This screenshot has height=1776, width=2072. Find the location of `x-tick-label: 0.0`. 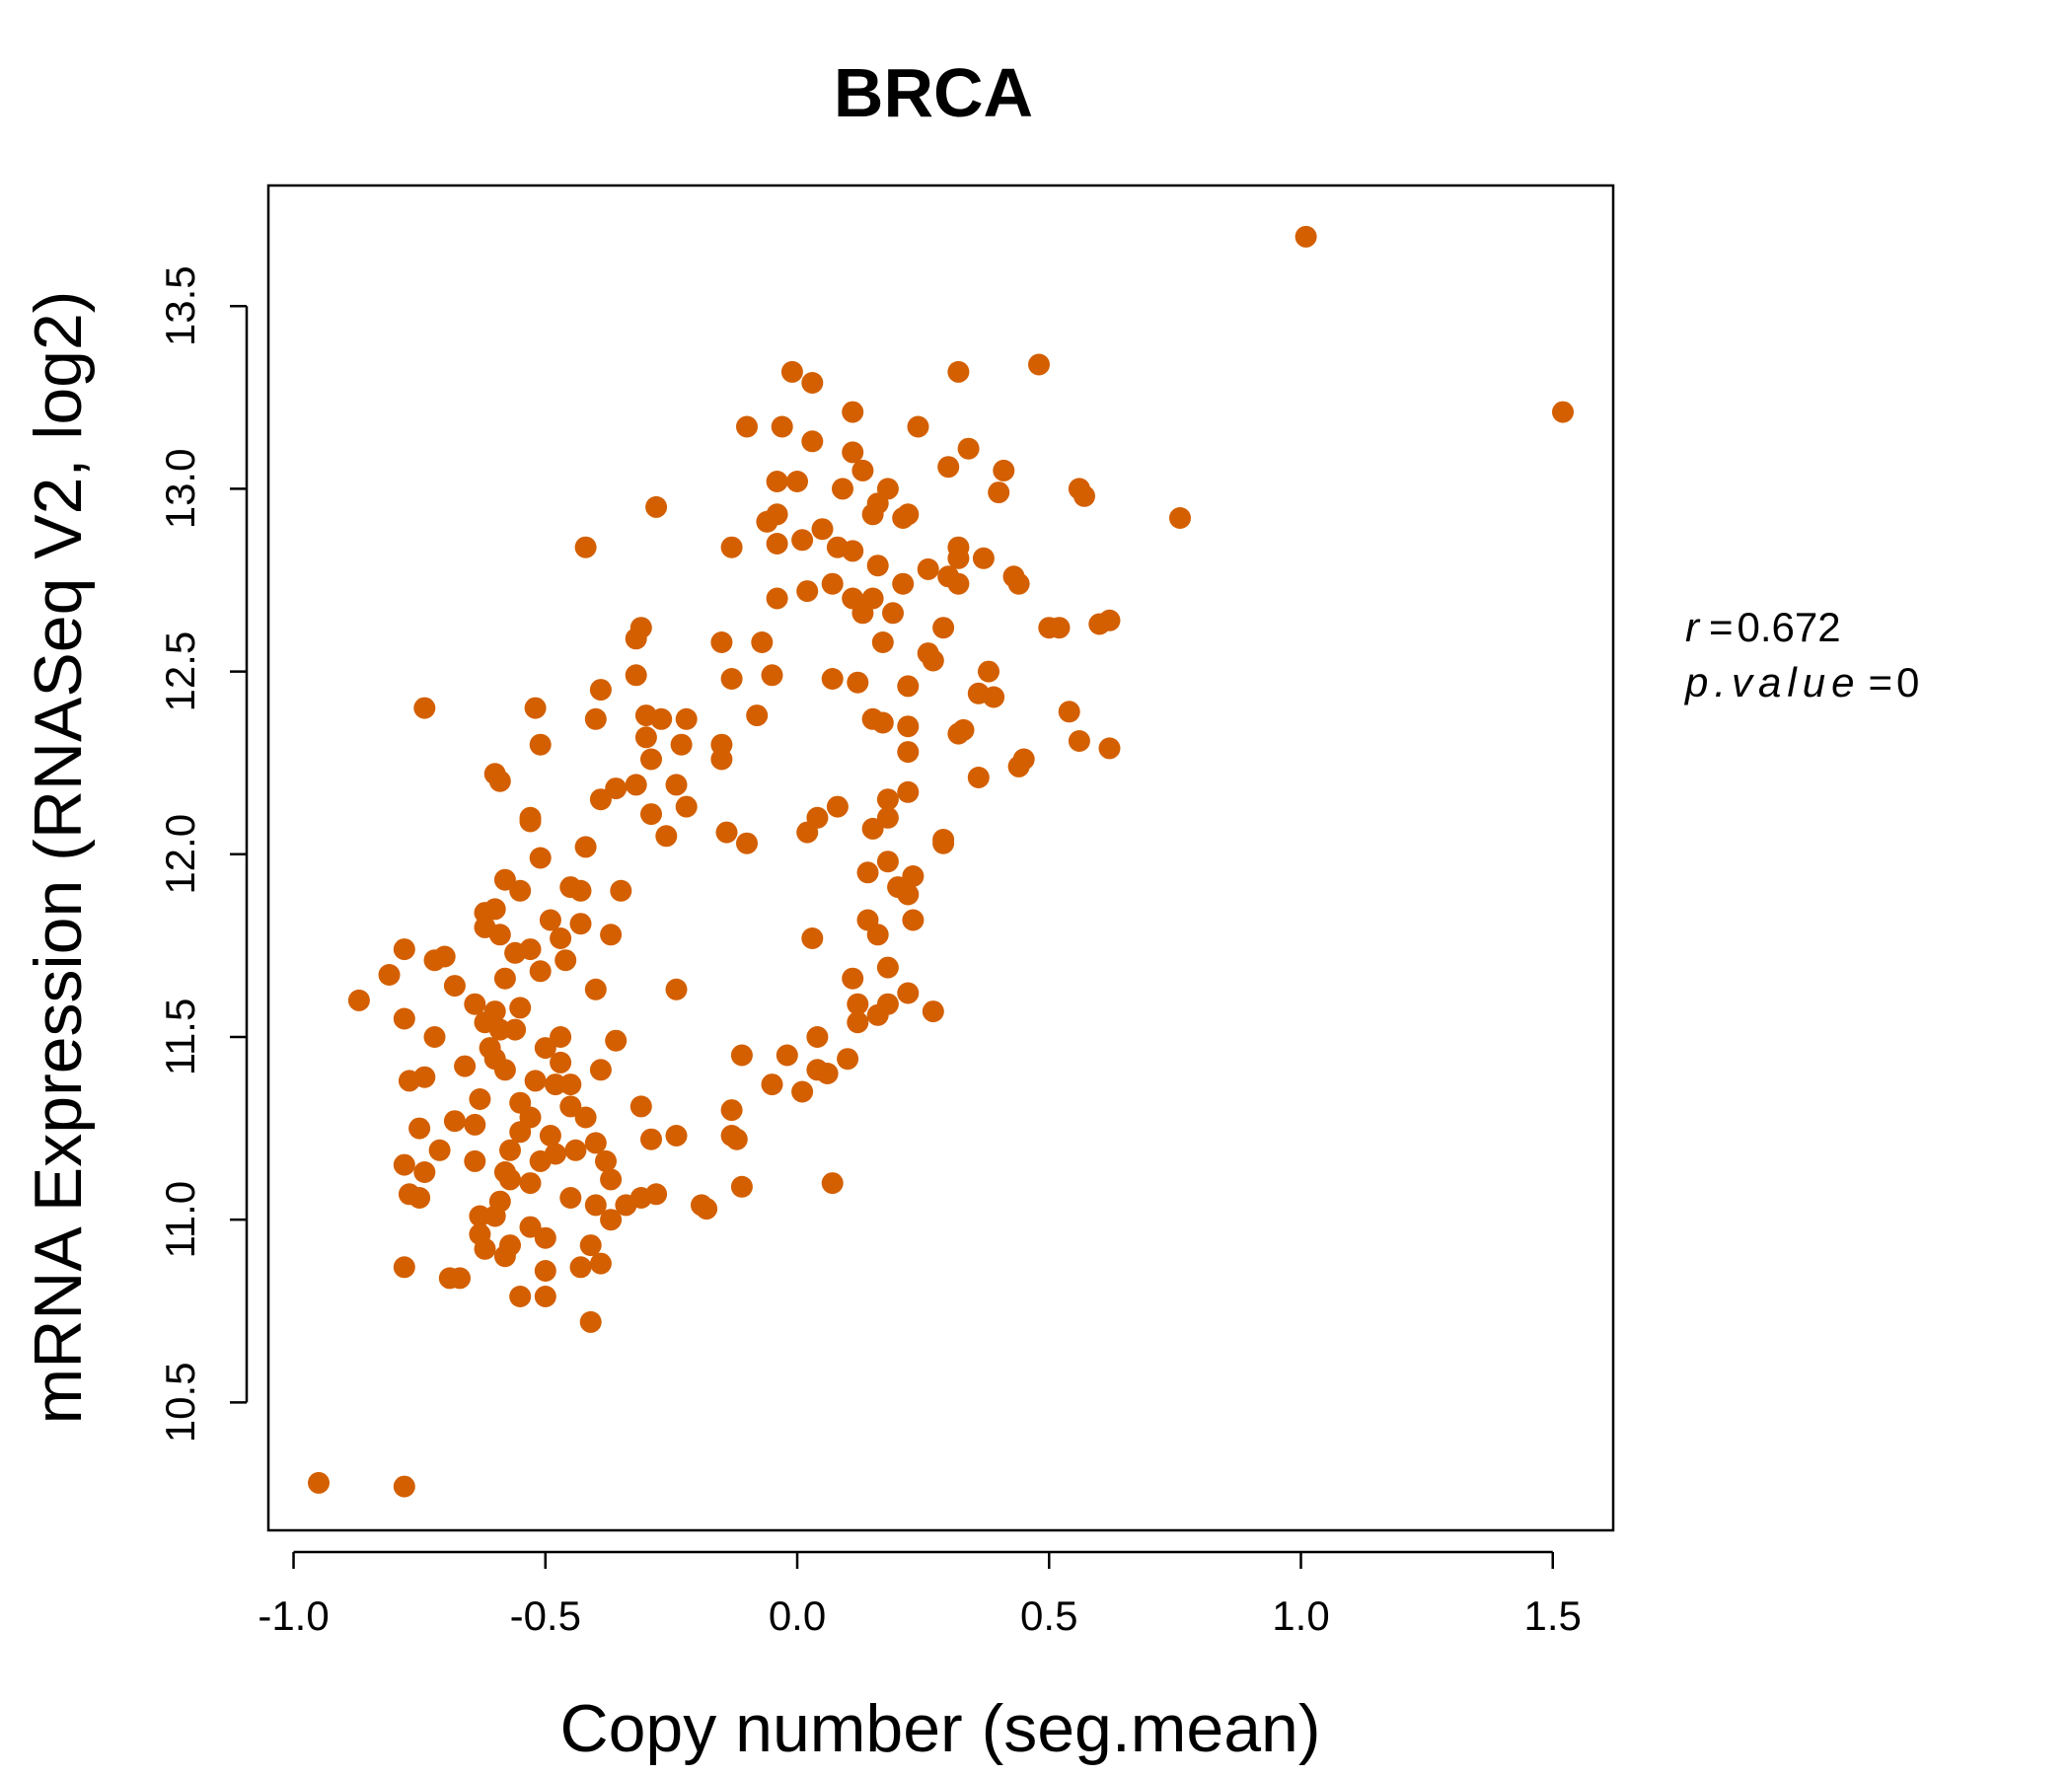

x-tick-label: 0.0 is located at coordinates (798, 1616).